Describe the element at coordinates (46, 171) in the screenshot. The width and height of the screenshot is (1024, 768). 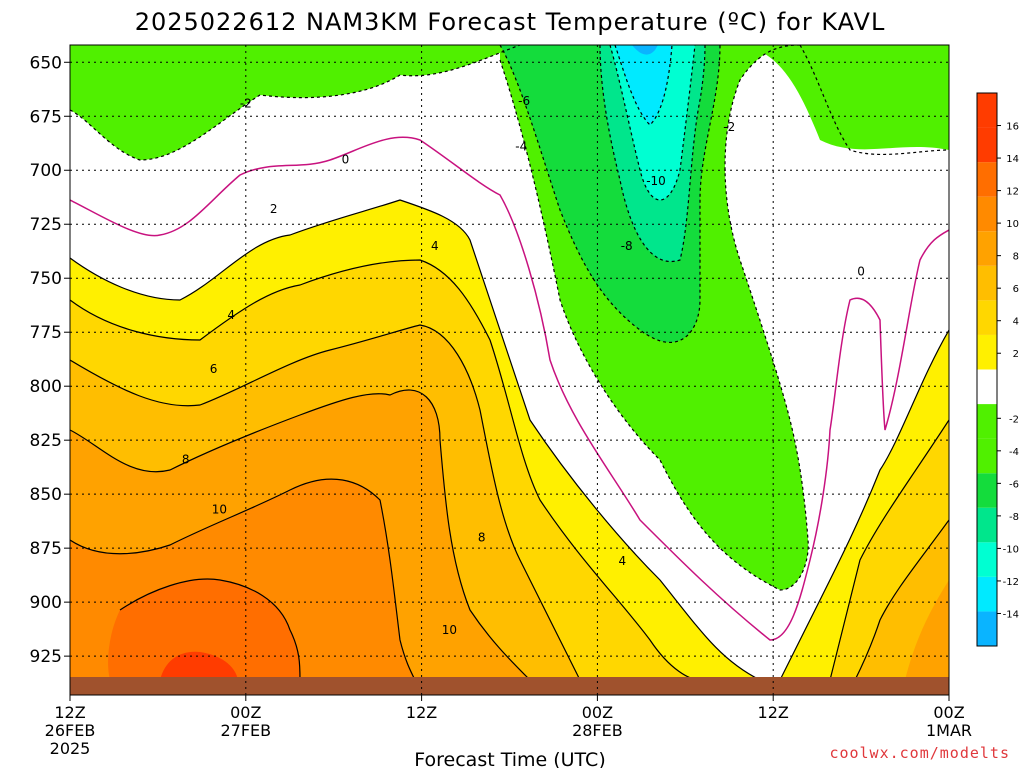
I see `y-tick-label: 700` at that location.